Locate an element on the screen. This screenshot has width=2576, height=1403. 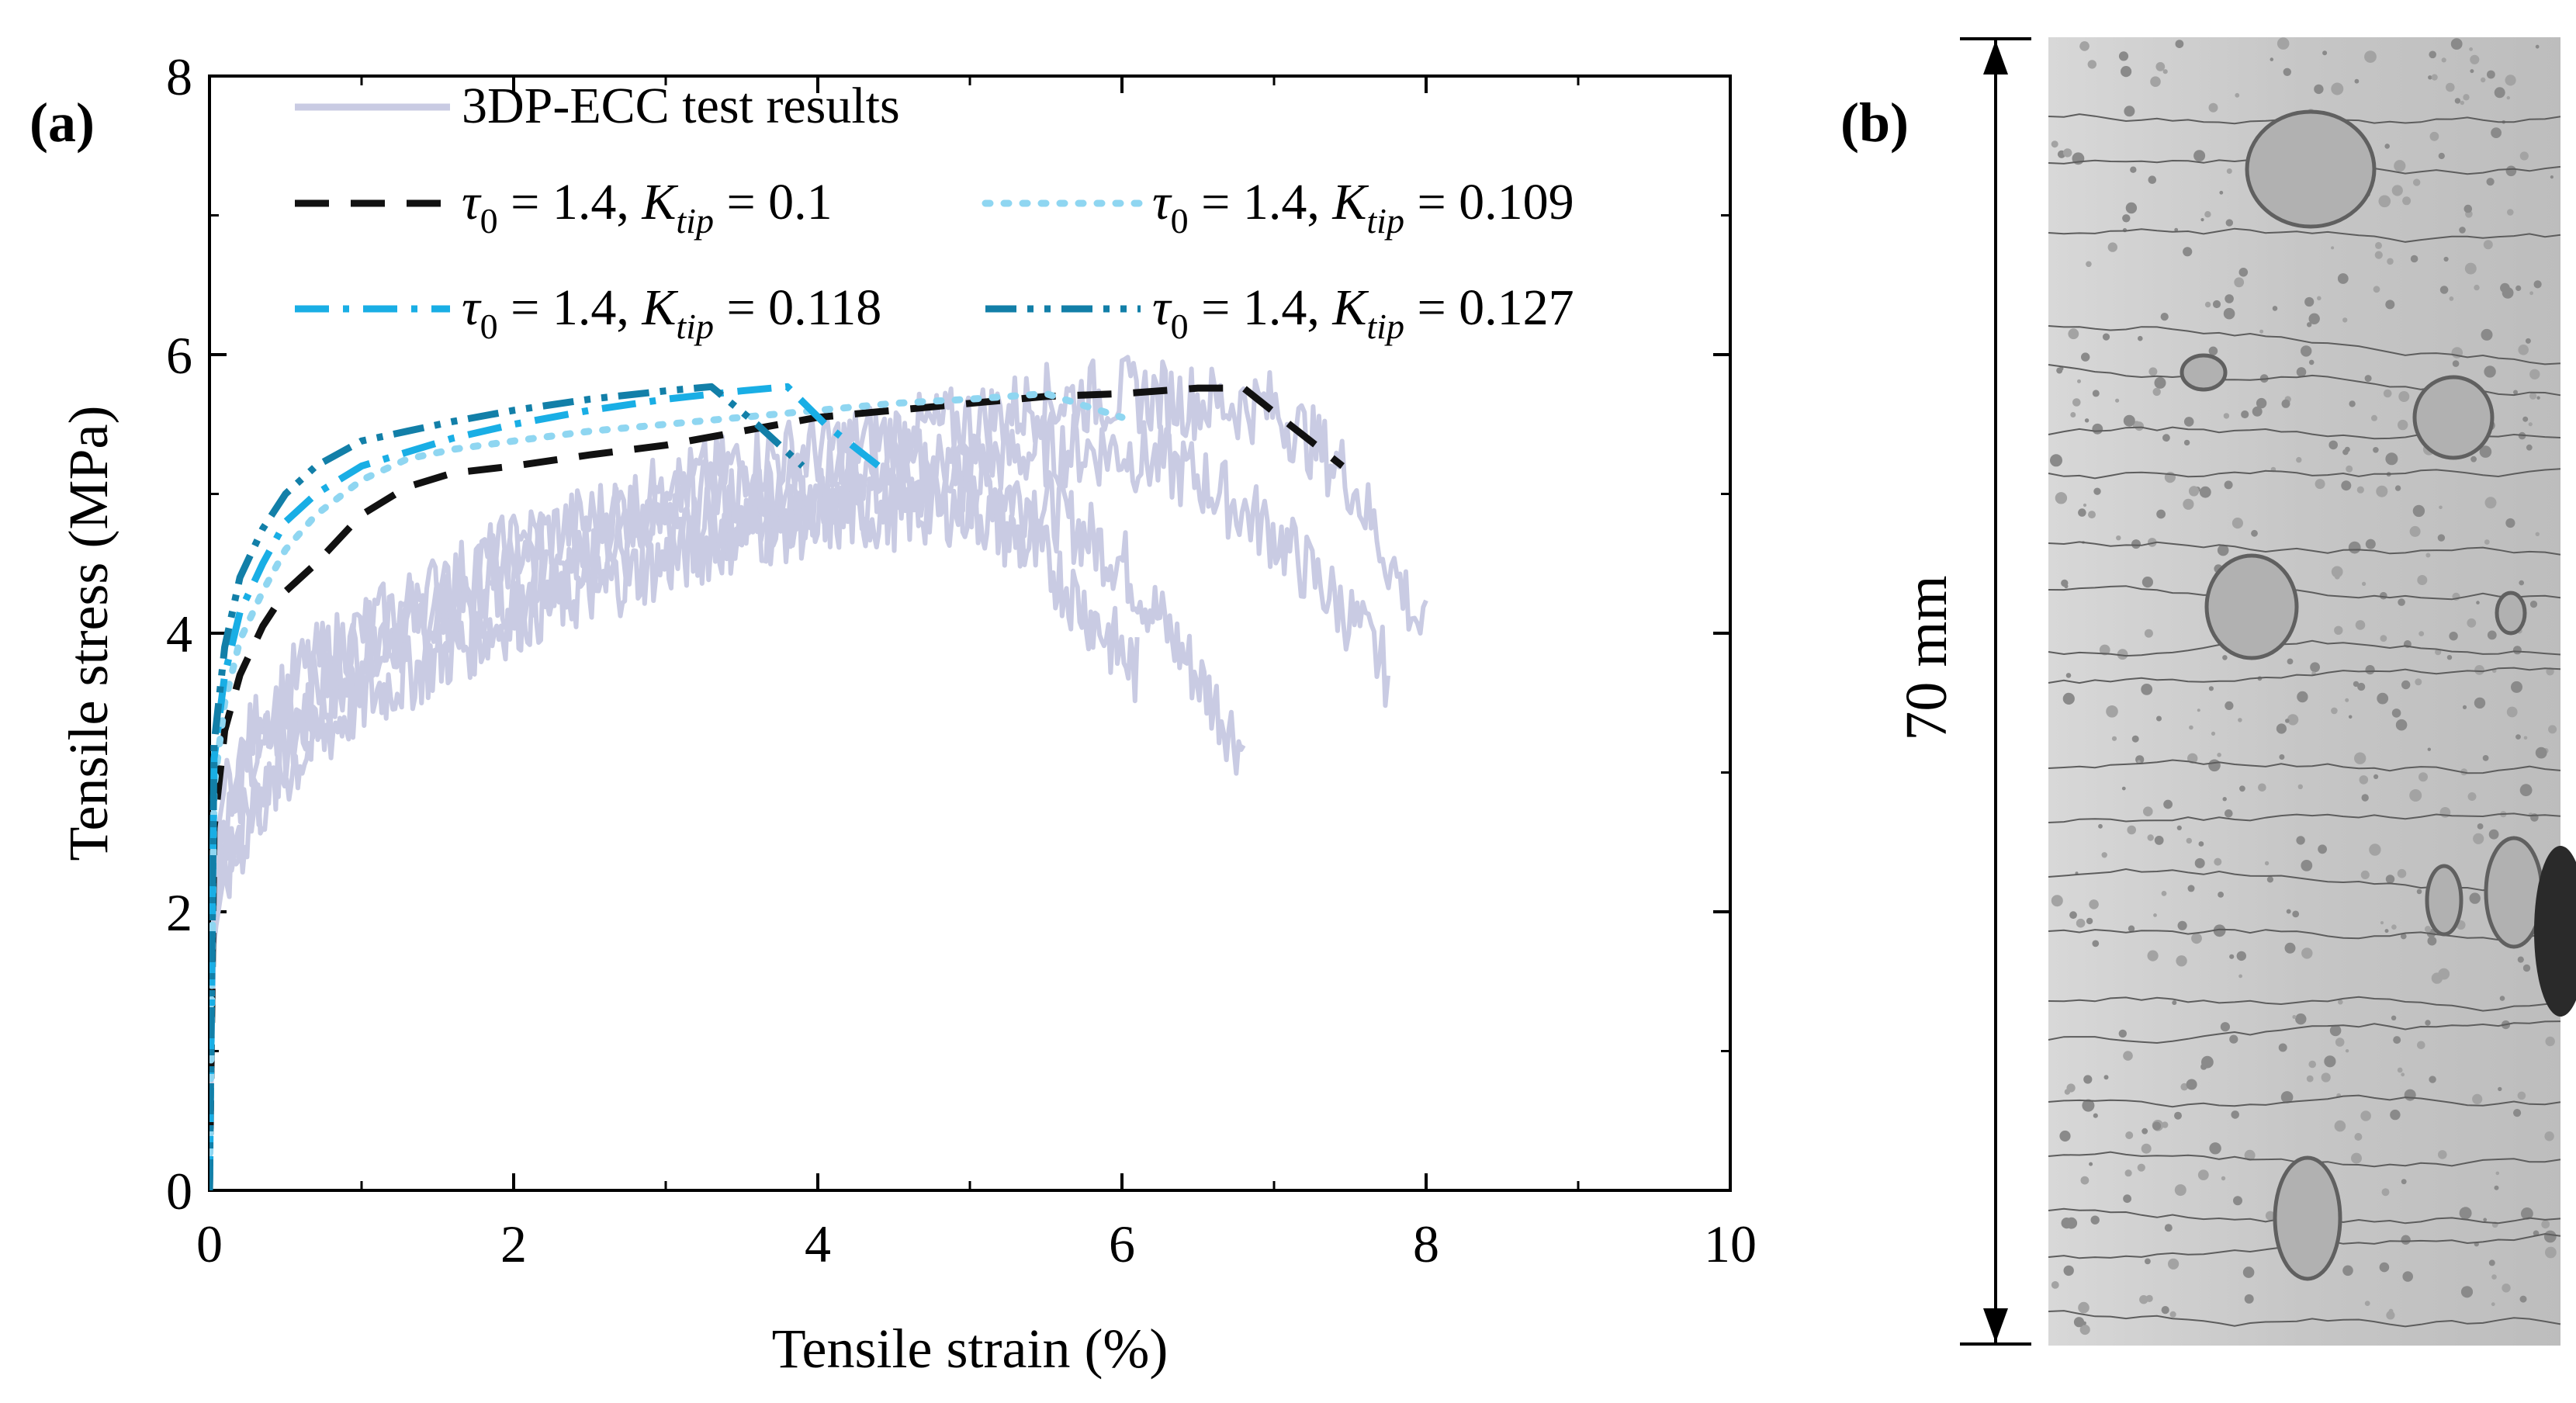
x-tick-label: 0 is located at coordinates (209, 1243).